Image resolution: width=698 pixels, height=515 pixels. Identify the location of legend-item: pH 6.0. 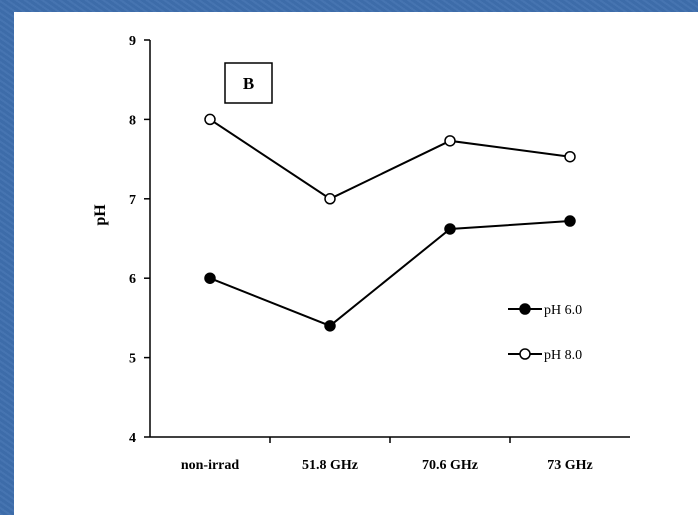
(545, 310).